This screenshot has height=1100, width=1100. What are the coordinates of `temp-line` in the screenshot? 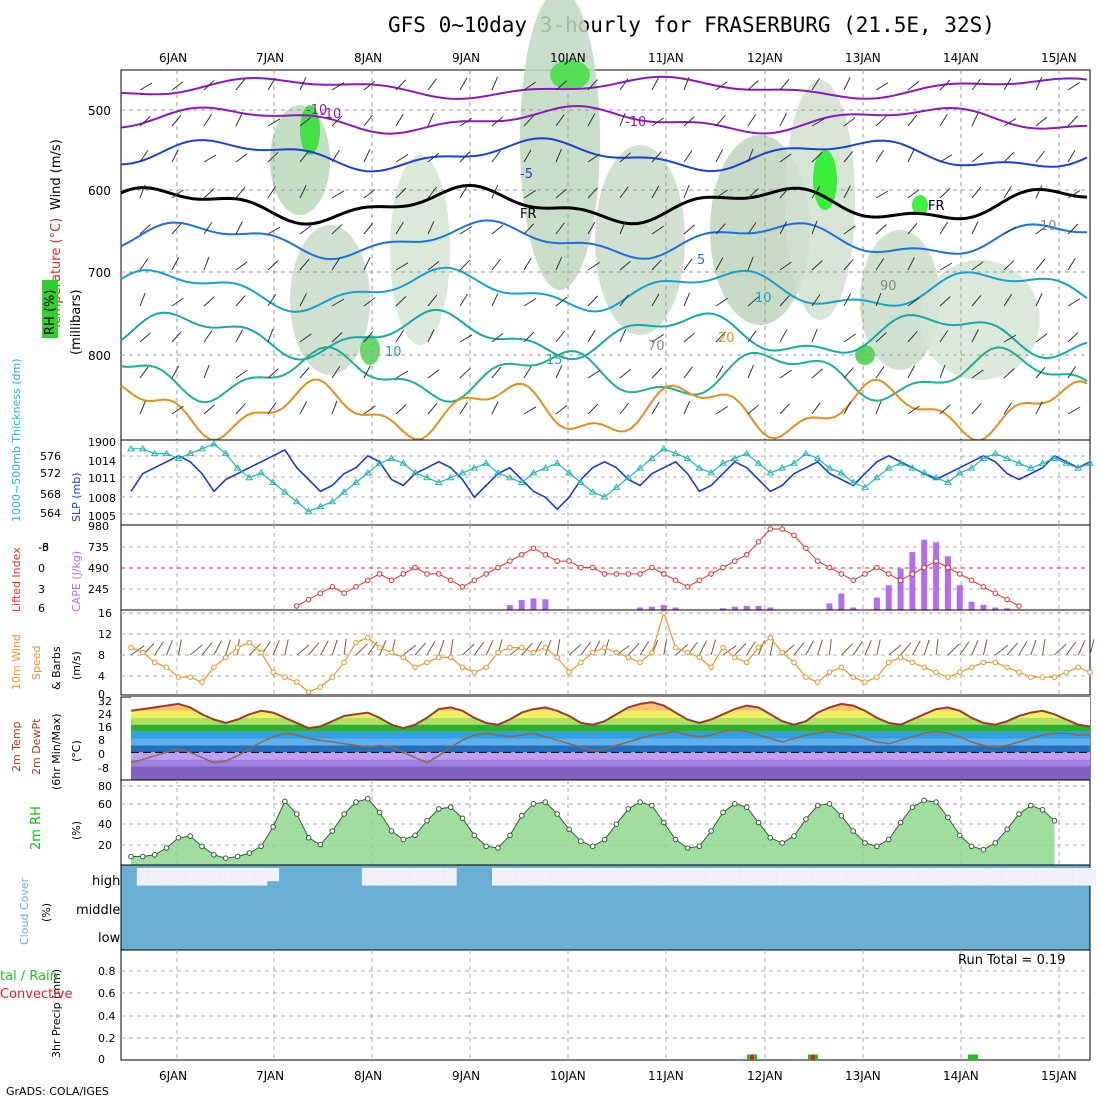 It's located at (610, 715).